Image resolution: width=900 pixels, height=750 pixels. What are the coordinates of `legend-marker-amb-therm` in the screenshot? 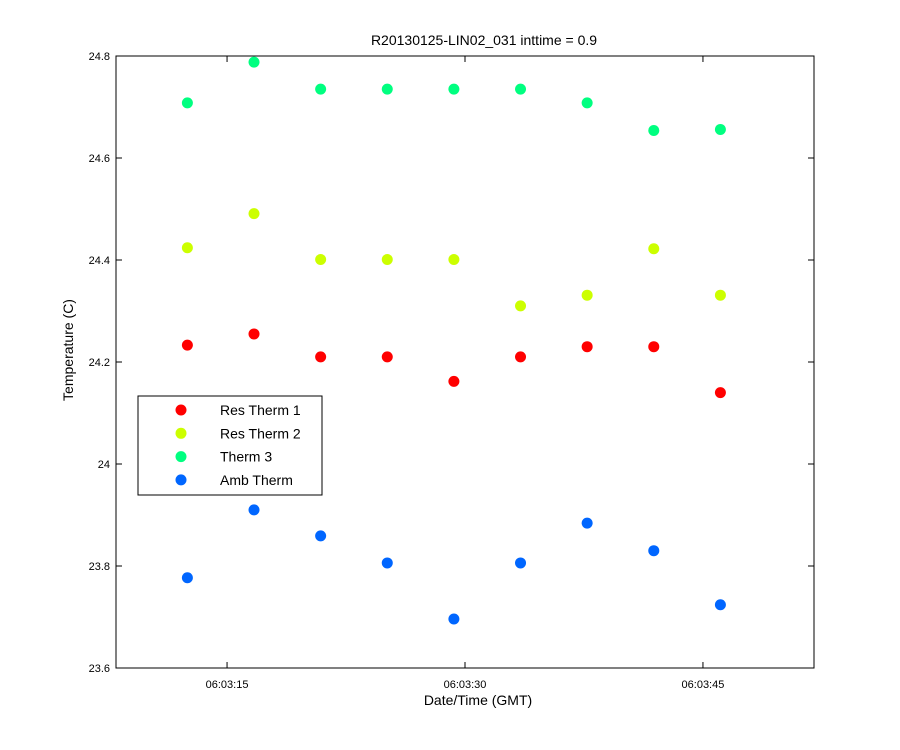 It's located at (181, 480).